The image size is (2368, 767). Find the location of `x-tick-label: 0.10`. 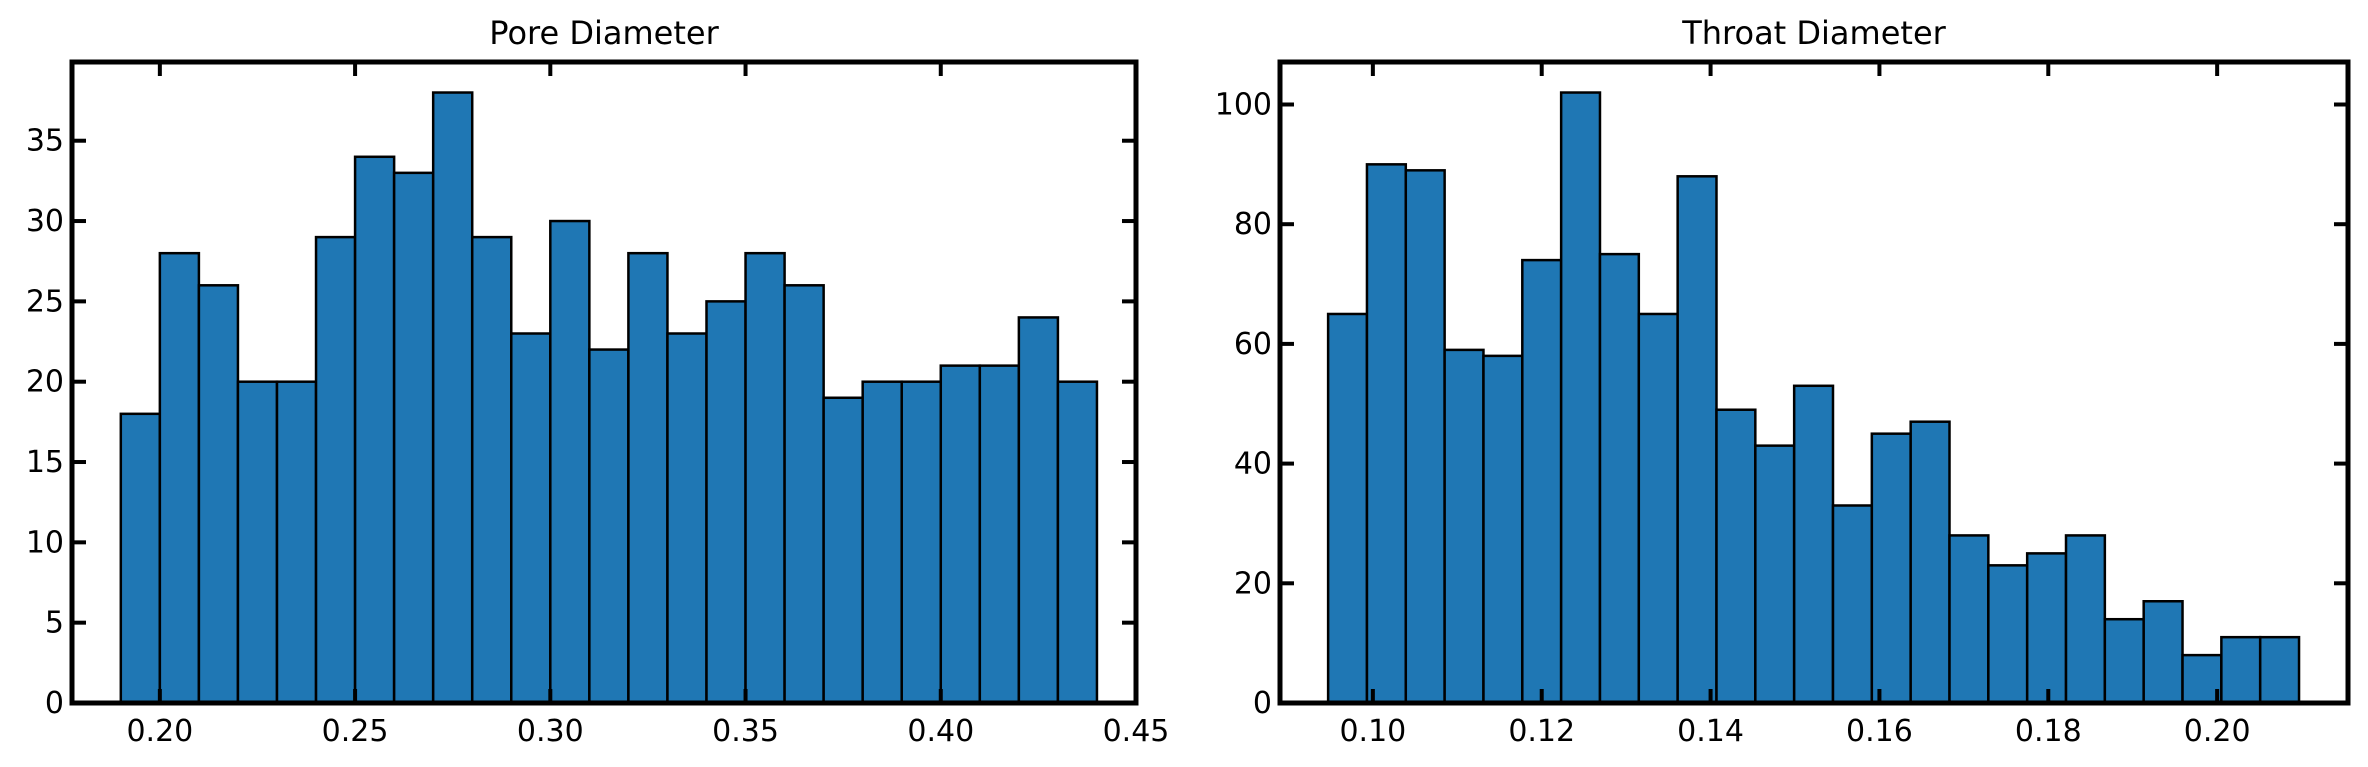

x-tick-label: 0.10 is located at coordinates (1372, 731).